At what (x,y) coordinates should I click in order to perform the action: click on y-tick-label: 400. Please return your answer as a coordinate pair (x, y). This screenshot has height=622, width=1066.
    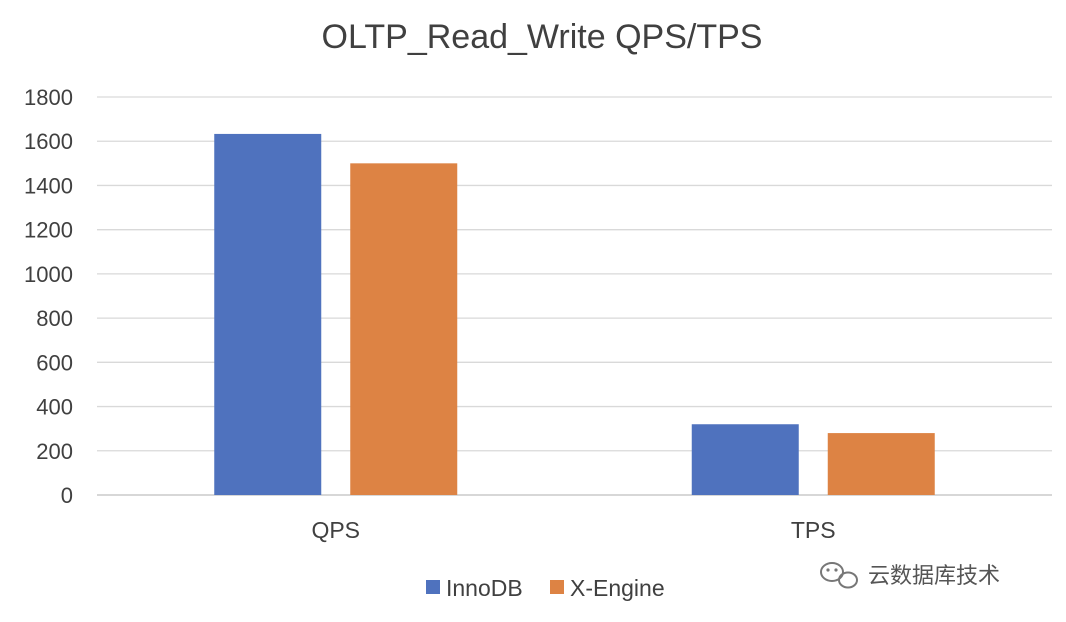
    Looking at the image, I should click on (54, 407).